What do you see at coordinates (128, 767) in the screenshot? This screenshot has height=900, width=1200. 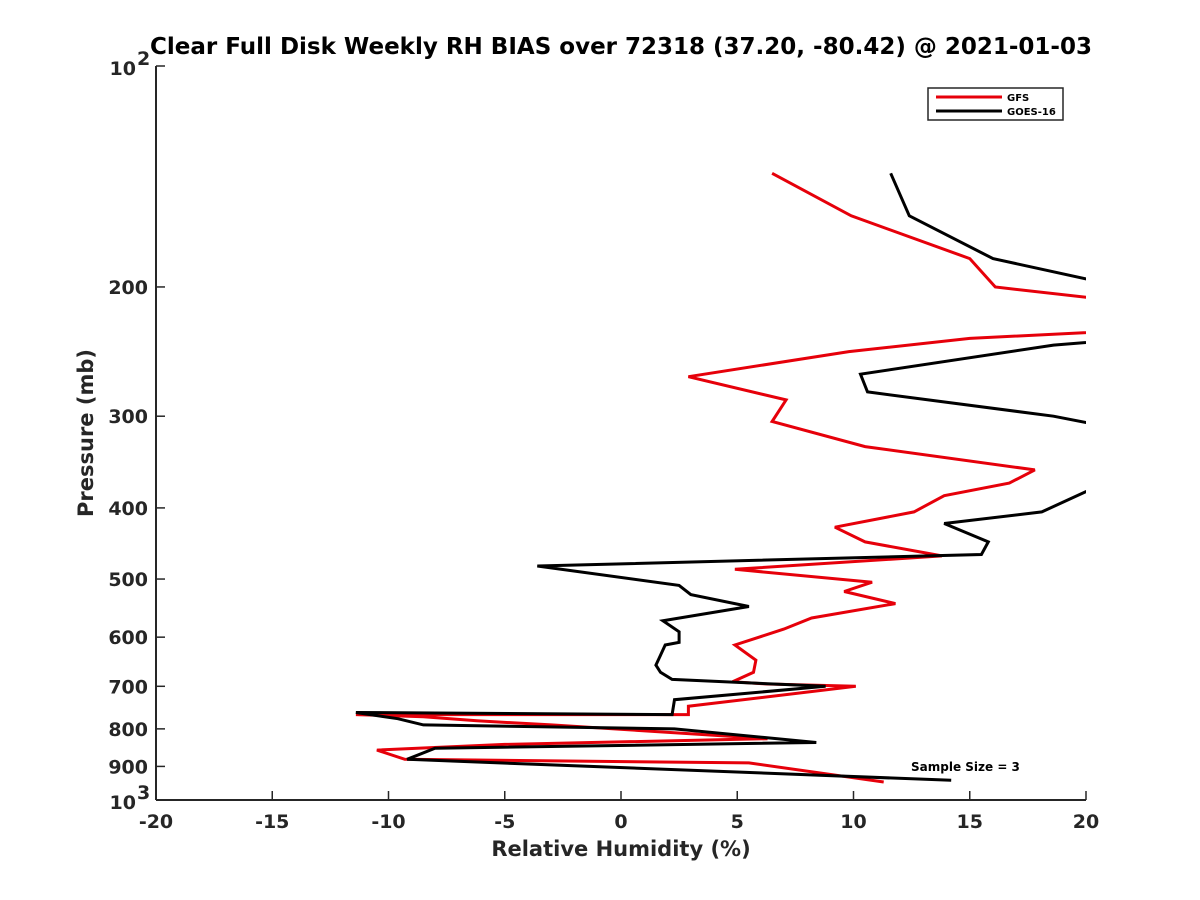 I see `y-tick-label: 900` at bounding box center [128, 767].